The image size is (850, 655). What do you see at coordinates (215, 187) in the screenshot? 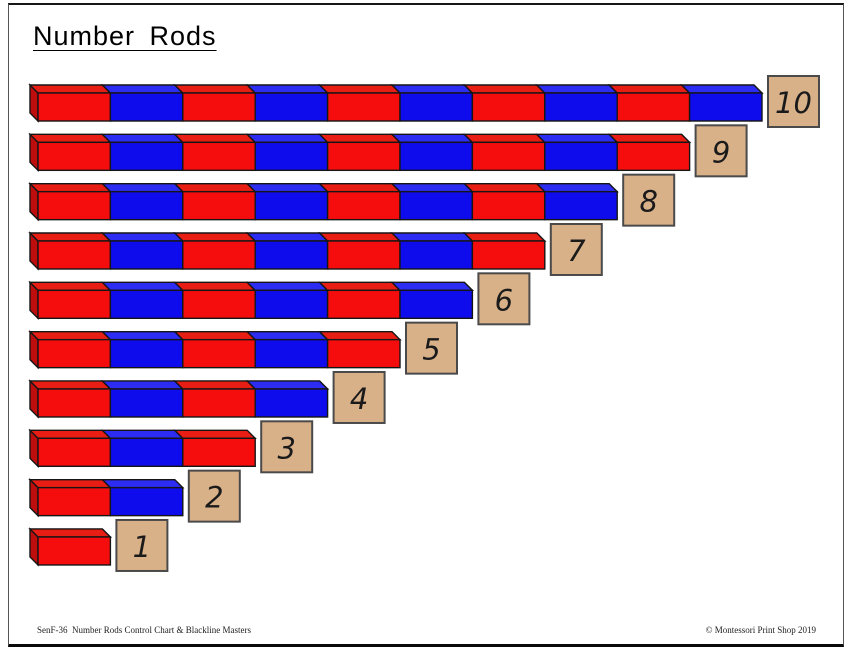
I see `rod-8-segment-3-top` at bounding box center [215, 187].